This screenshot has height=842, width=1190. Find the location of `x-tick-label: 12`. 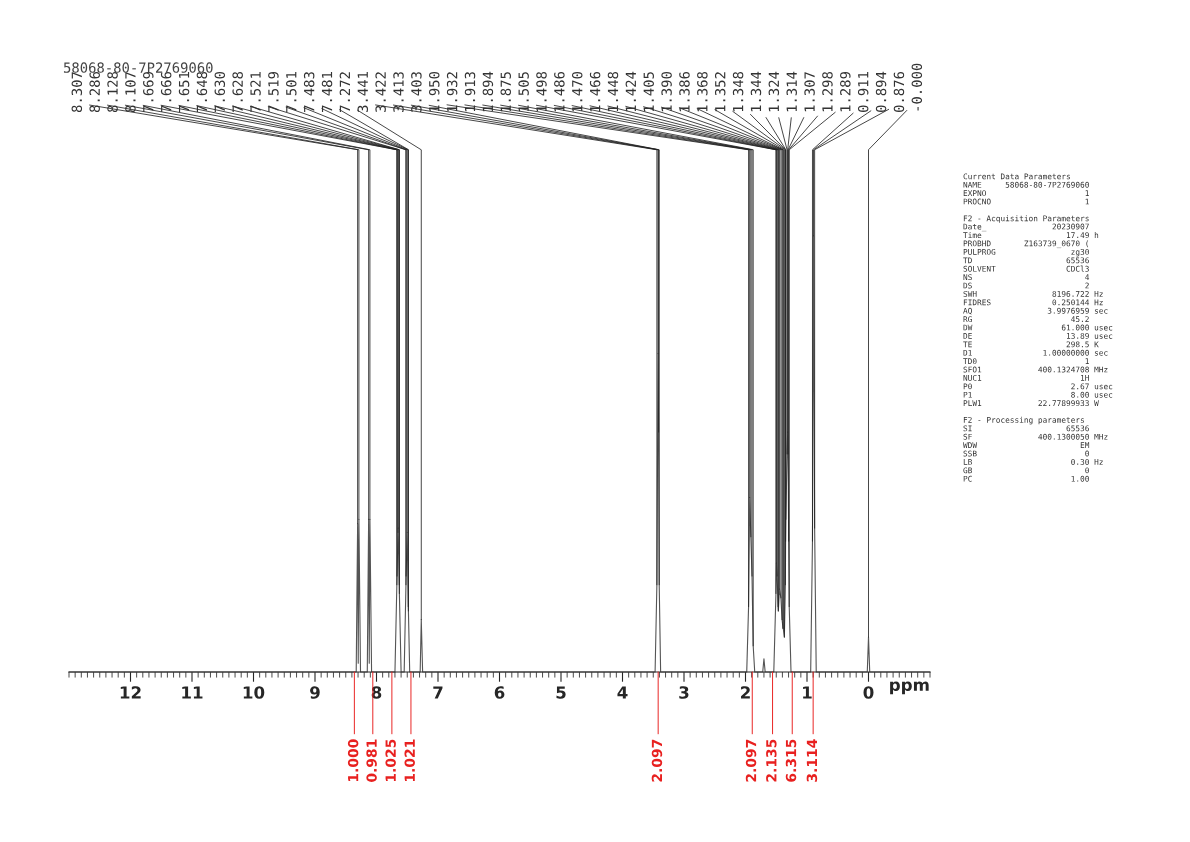

x-tick-label: 12 is located at coordinates (130, 692).